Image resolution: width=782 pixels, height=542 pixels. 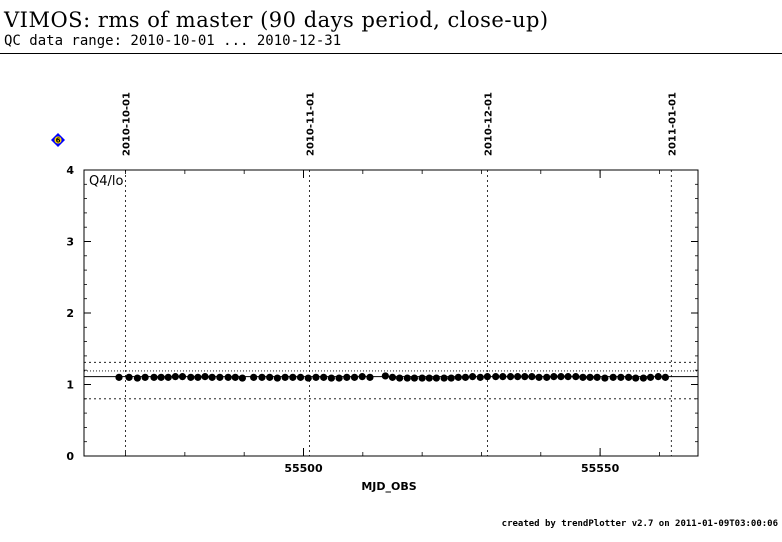 What do you see at coordinates (310, 124) in the screenshot?
I see `date-mark-label: 2010-11-01` at bounding box center [310, 124].